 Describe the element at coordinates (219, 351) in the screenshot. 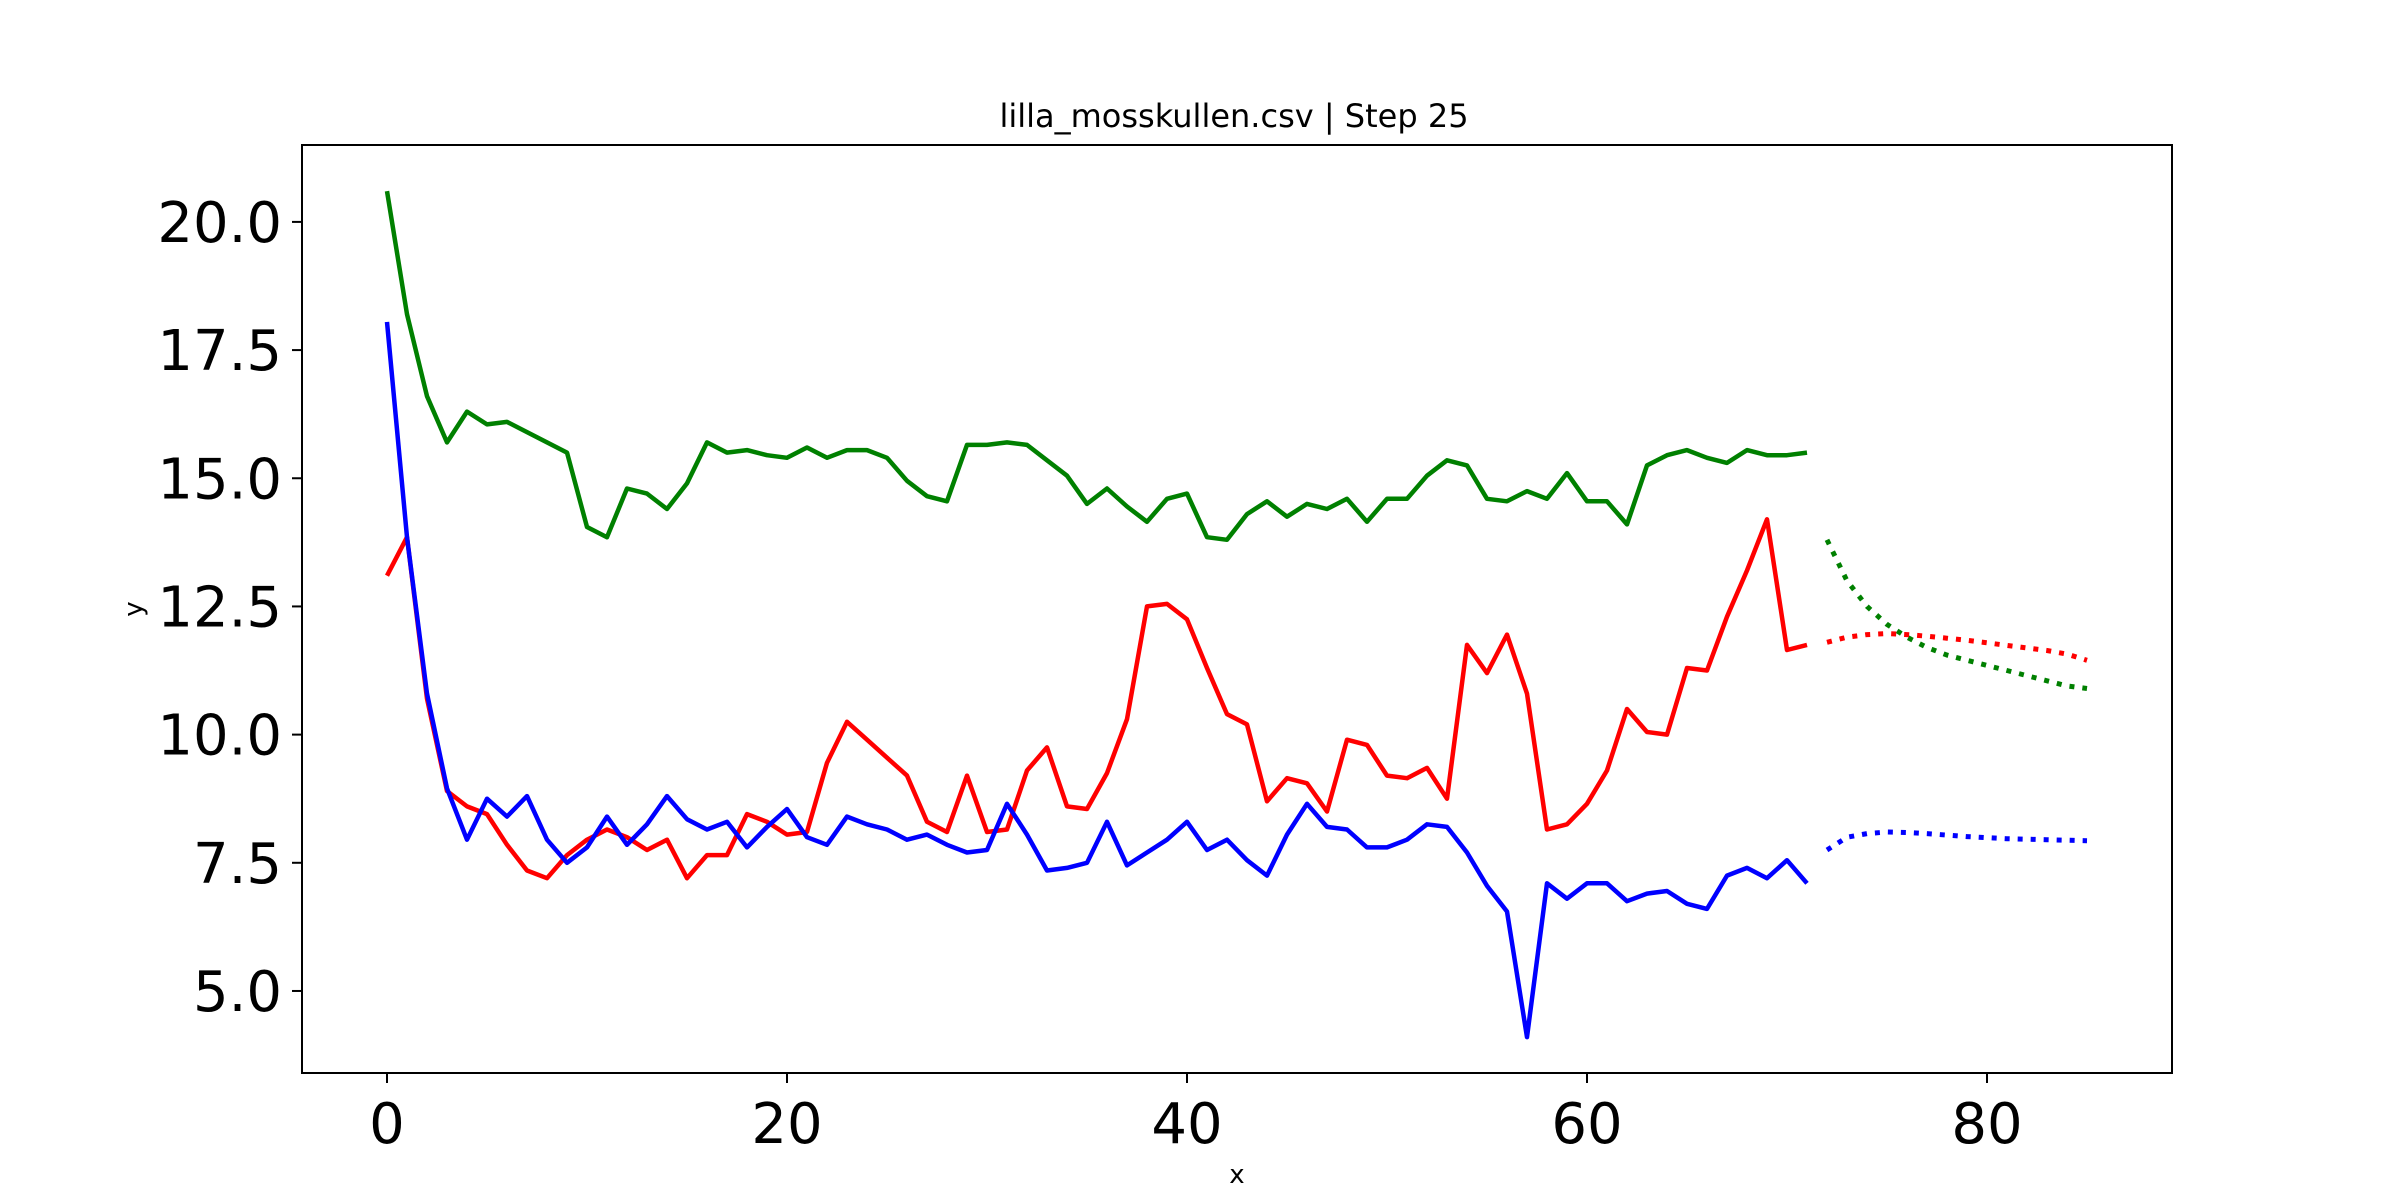

I see `y-tick-label: 17.5` at that location.